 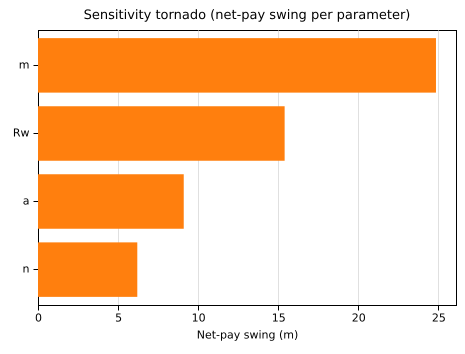 What do you see at coordinates (38, 318) in the screenshot?
I see `x-tick-label: 0` at bounding box center [38, 318].